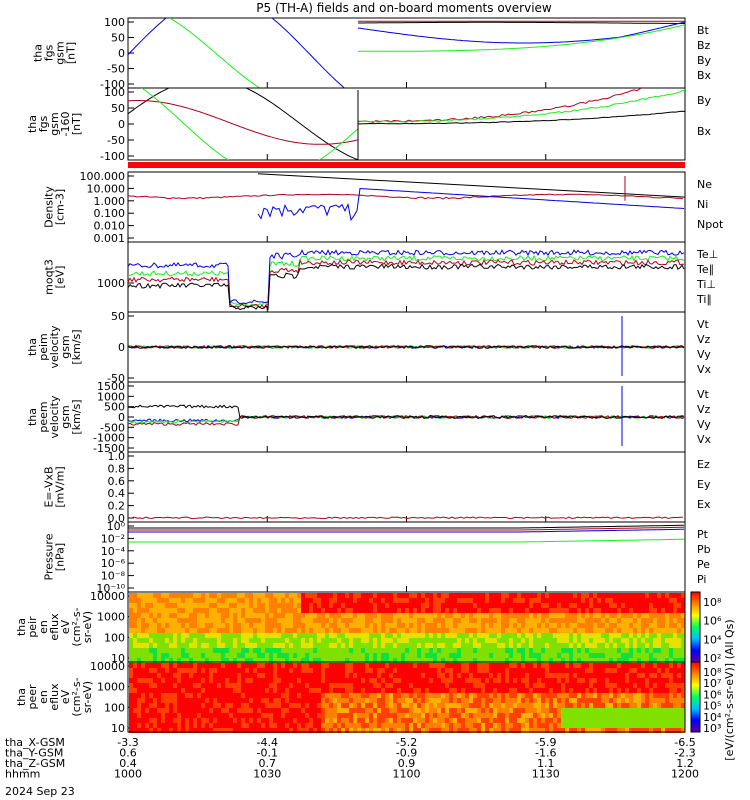  Describe the element at coordinates (118, 728) in the screenshot. I see `y-tick-label: 10` at that location.